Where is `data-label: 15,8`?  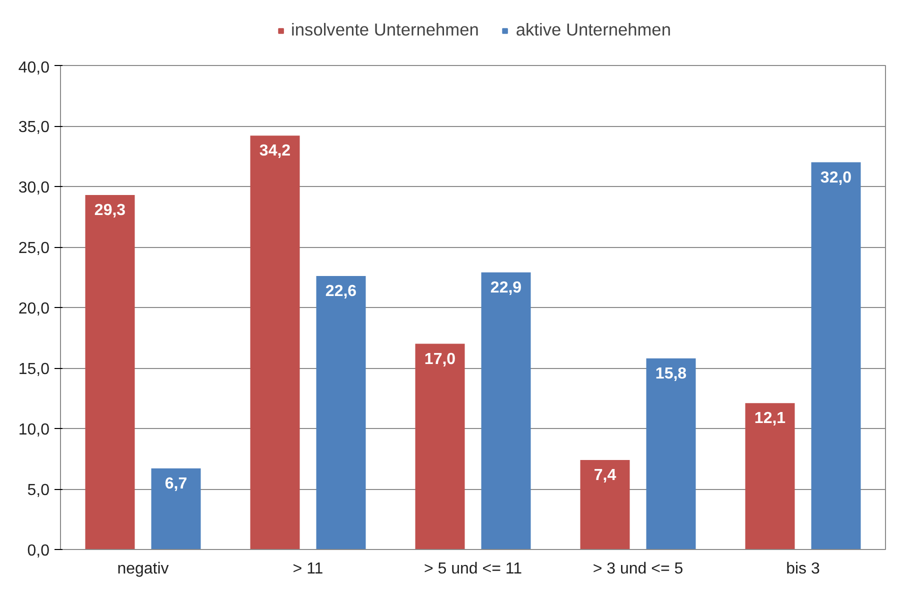 data-label: 15,8 is located at coordinates (671, 373).